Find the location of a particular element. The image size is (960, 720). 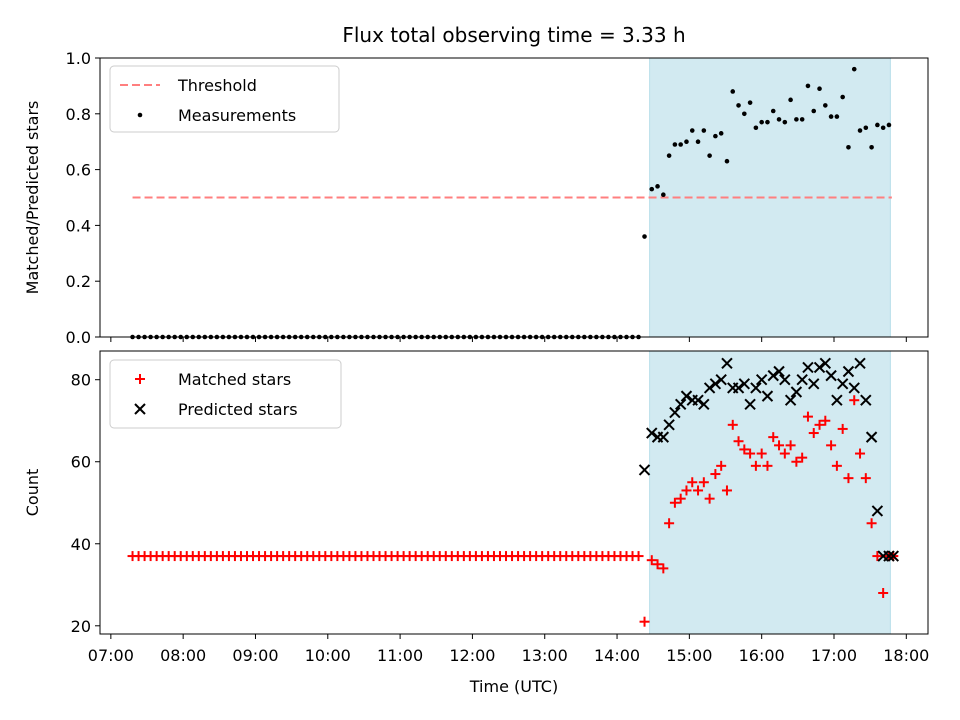

y-axis-label: Matched/Predicted stars is located at coordinates (32, 198).